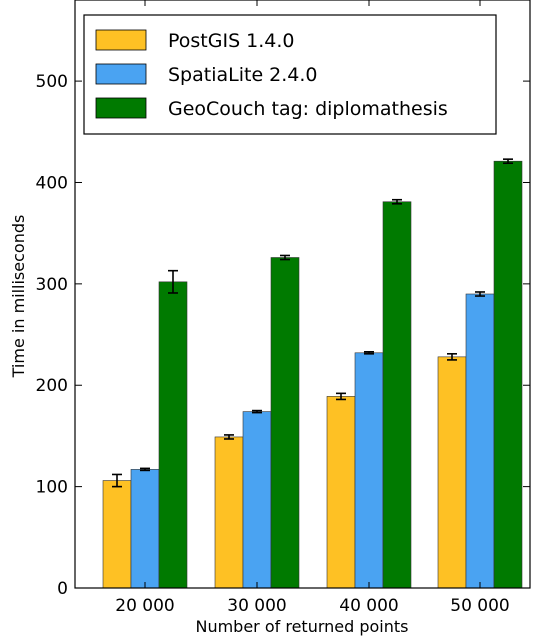 This screenshot has height=636, width=540. I want to click on legend-swatch-geocouch, so click(121, 108).